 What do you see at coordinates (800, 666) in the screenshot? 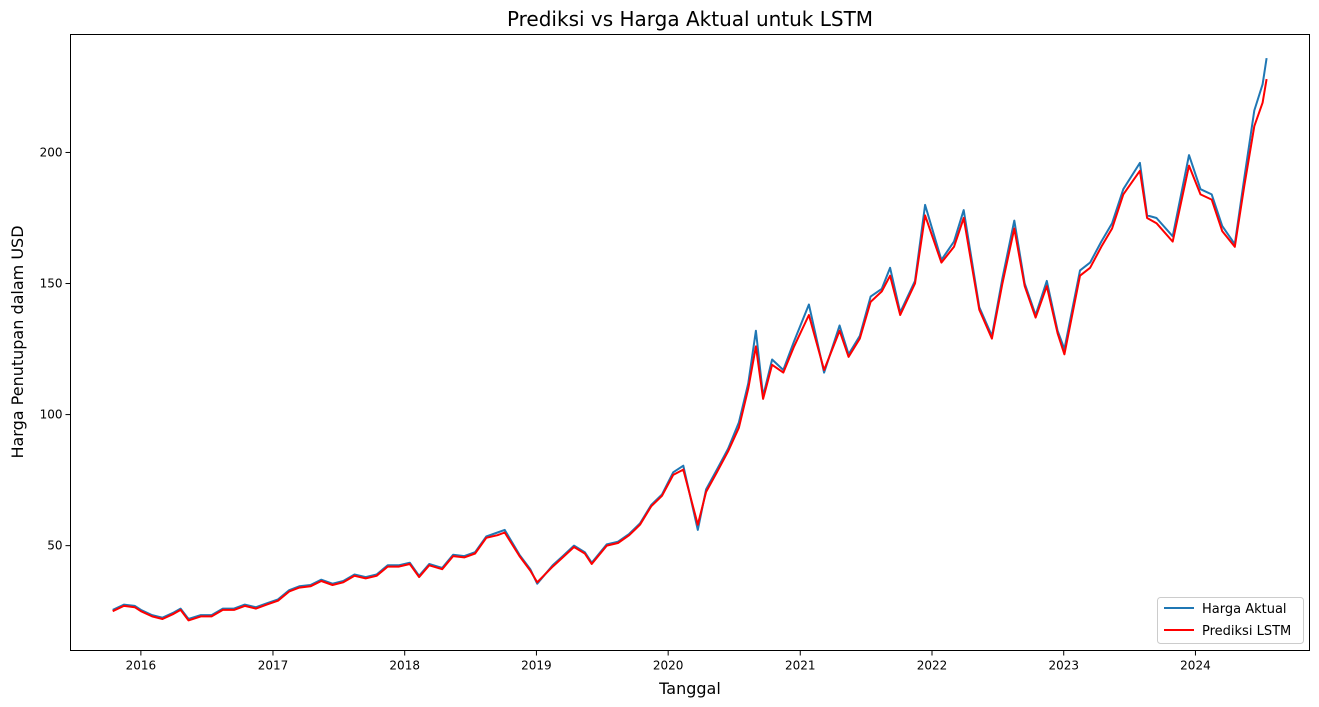
I see `x-tick-label: 2021` at bounding box center [800, 666].